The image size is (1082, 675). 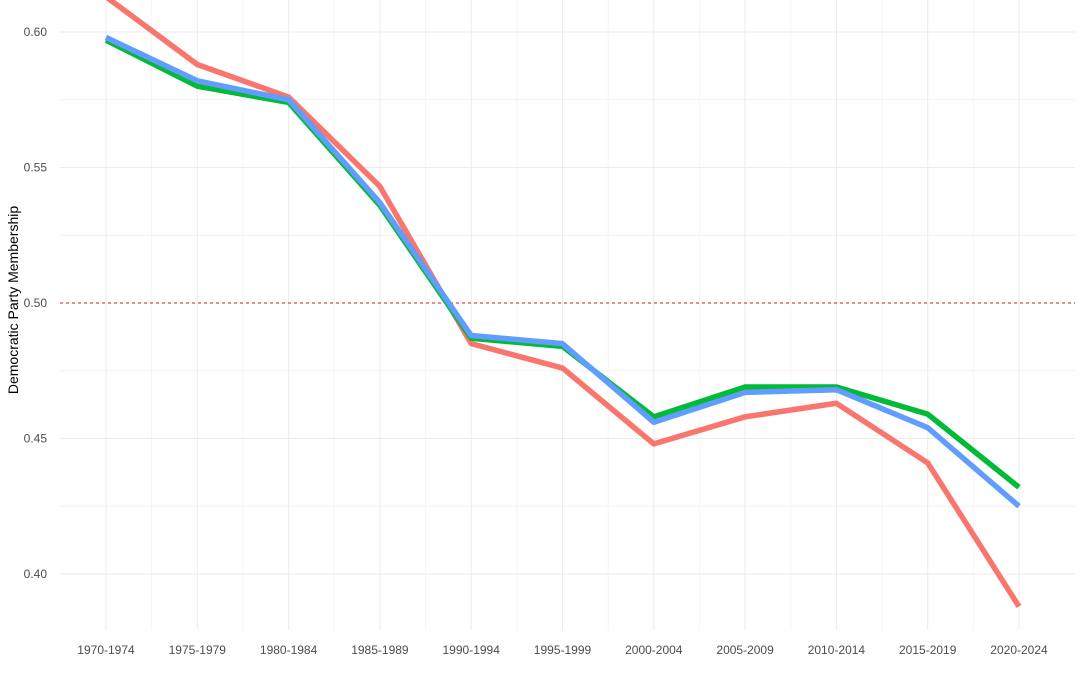 I want to click on x-tick-label: 1975-1979, so click(x=198, y=650).